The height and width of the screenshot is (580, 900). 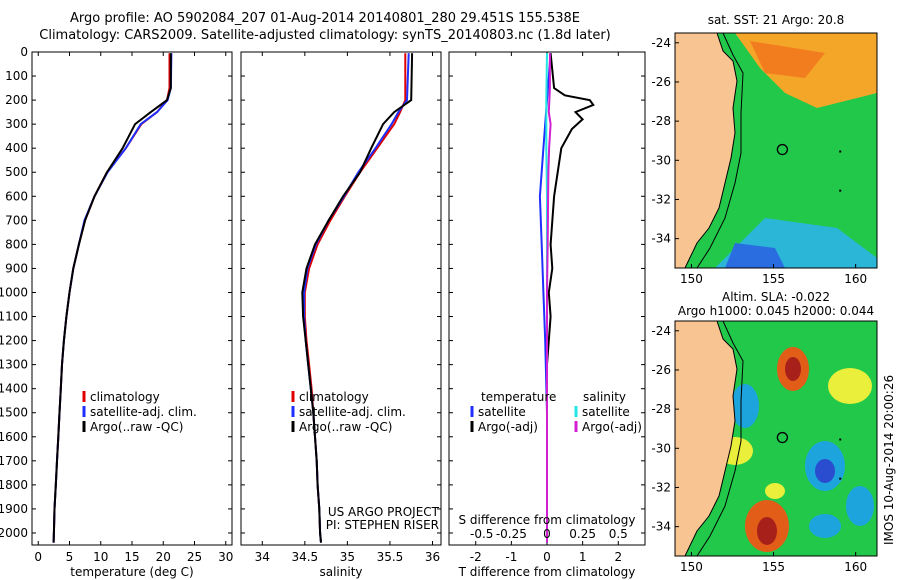 What do you see at coordinates (262, 557) in the screenshot?
I see `x-tick-label: 34` at bounding box center [262, 557].